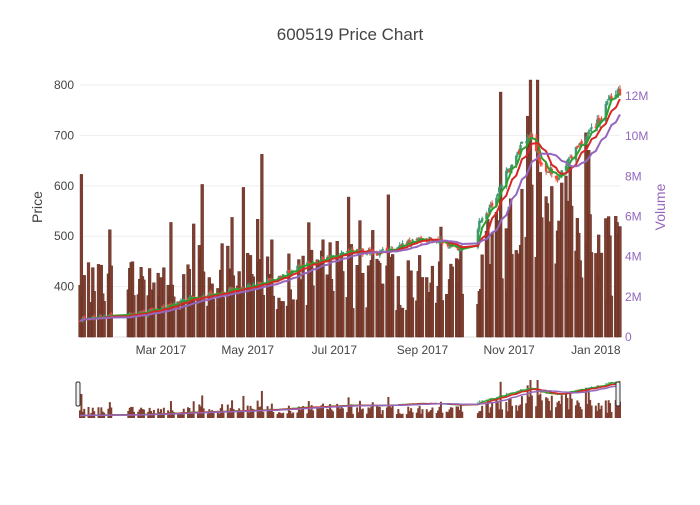  I want to click on x-tick-label: May 2017, so click(247, 350).